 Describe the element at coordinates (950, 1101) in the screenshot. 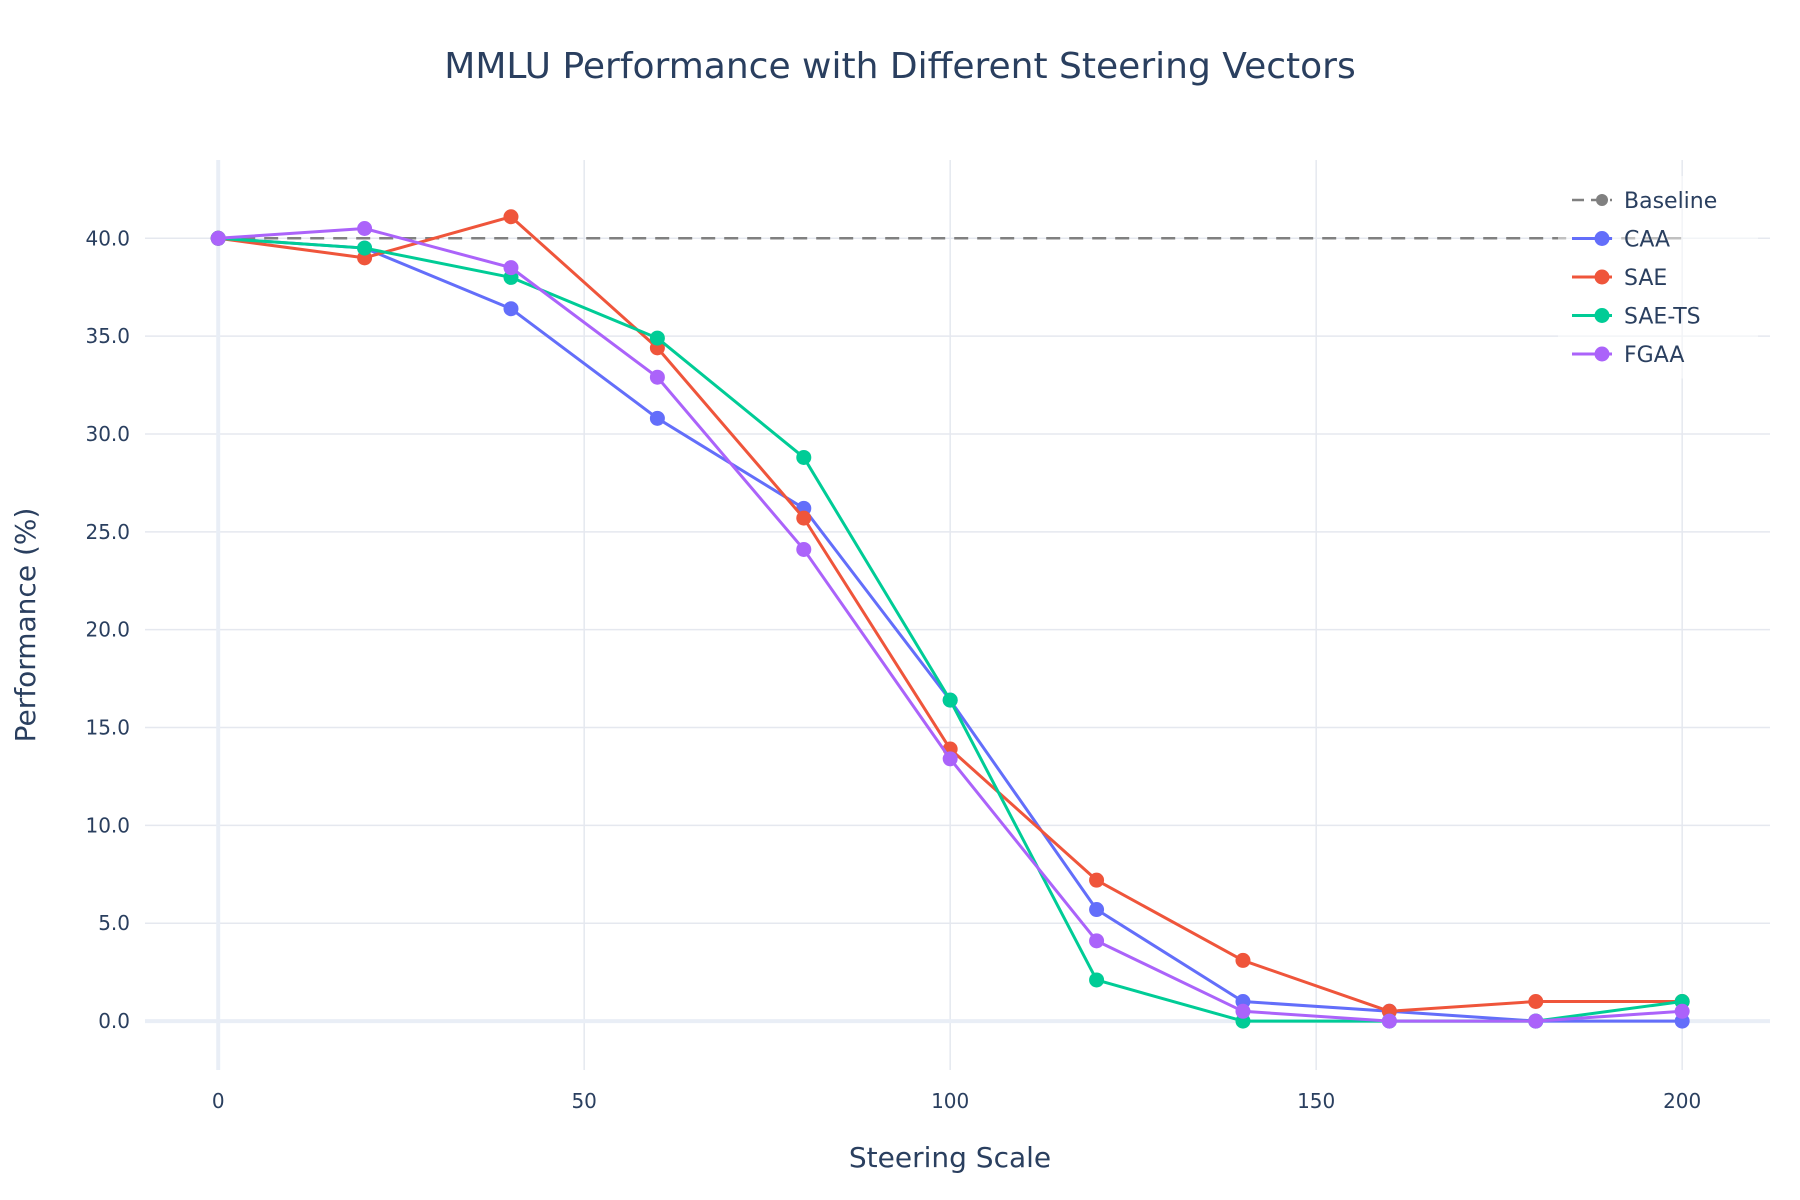

I see `x-tick-label: 100` at that location.